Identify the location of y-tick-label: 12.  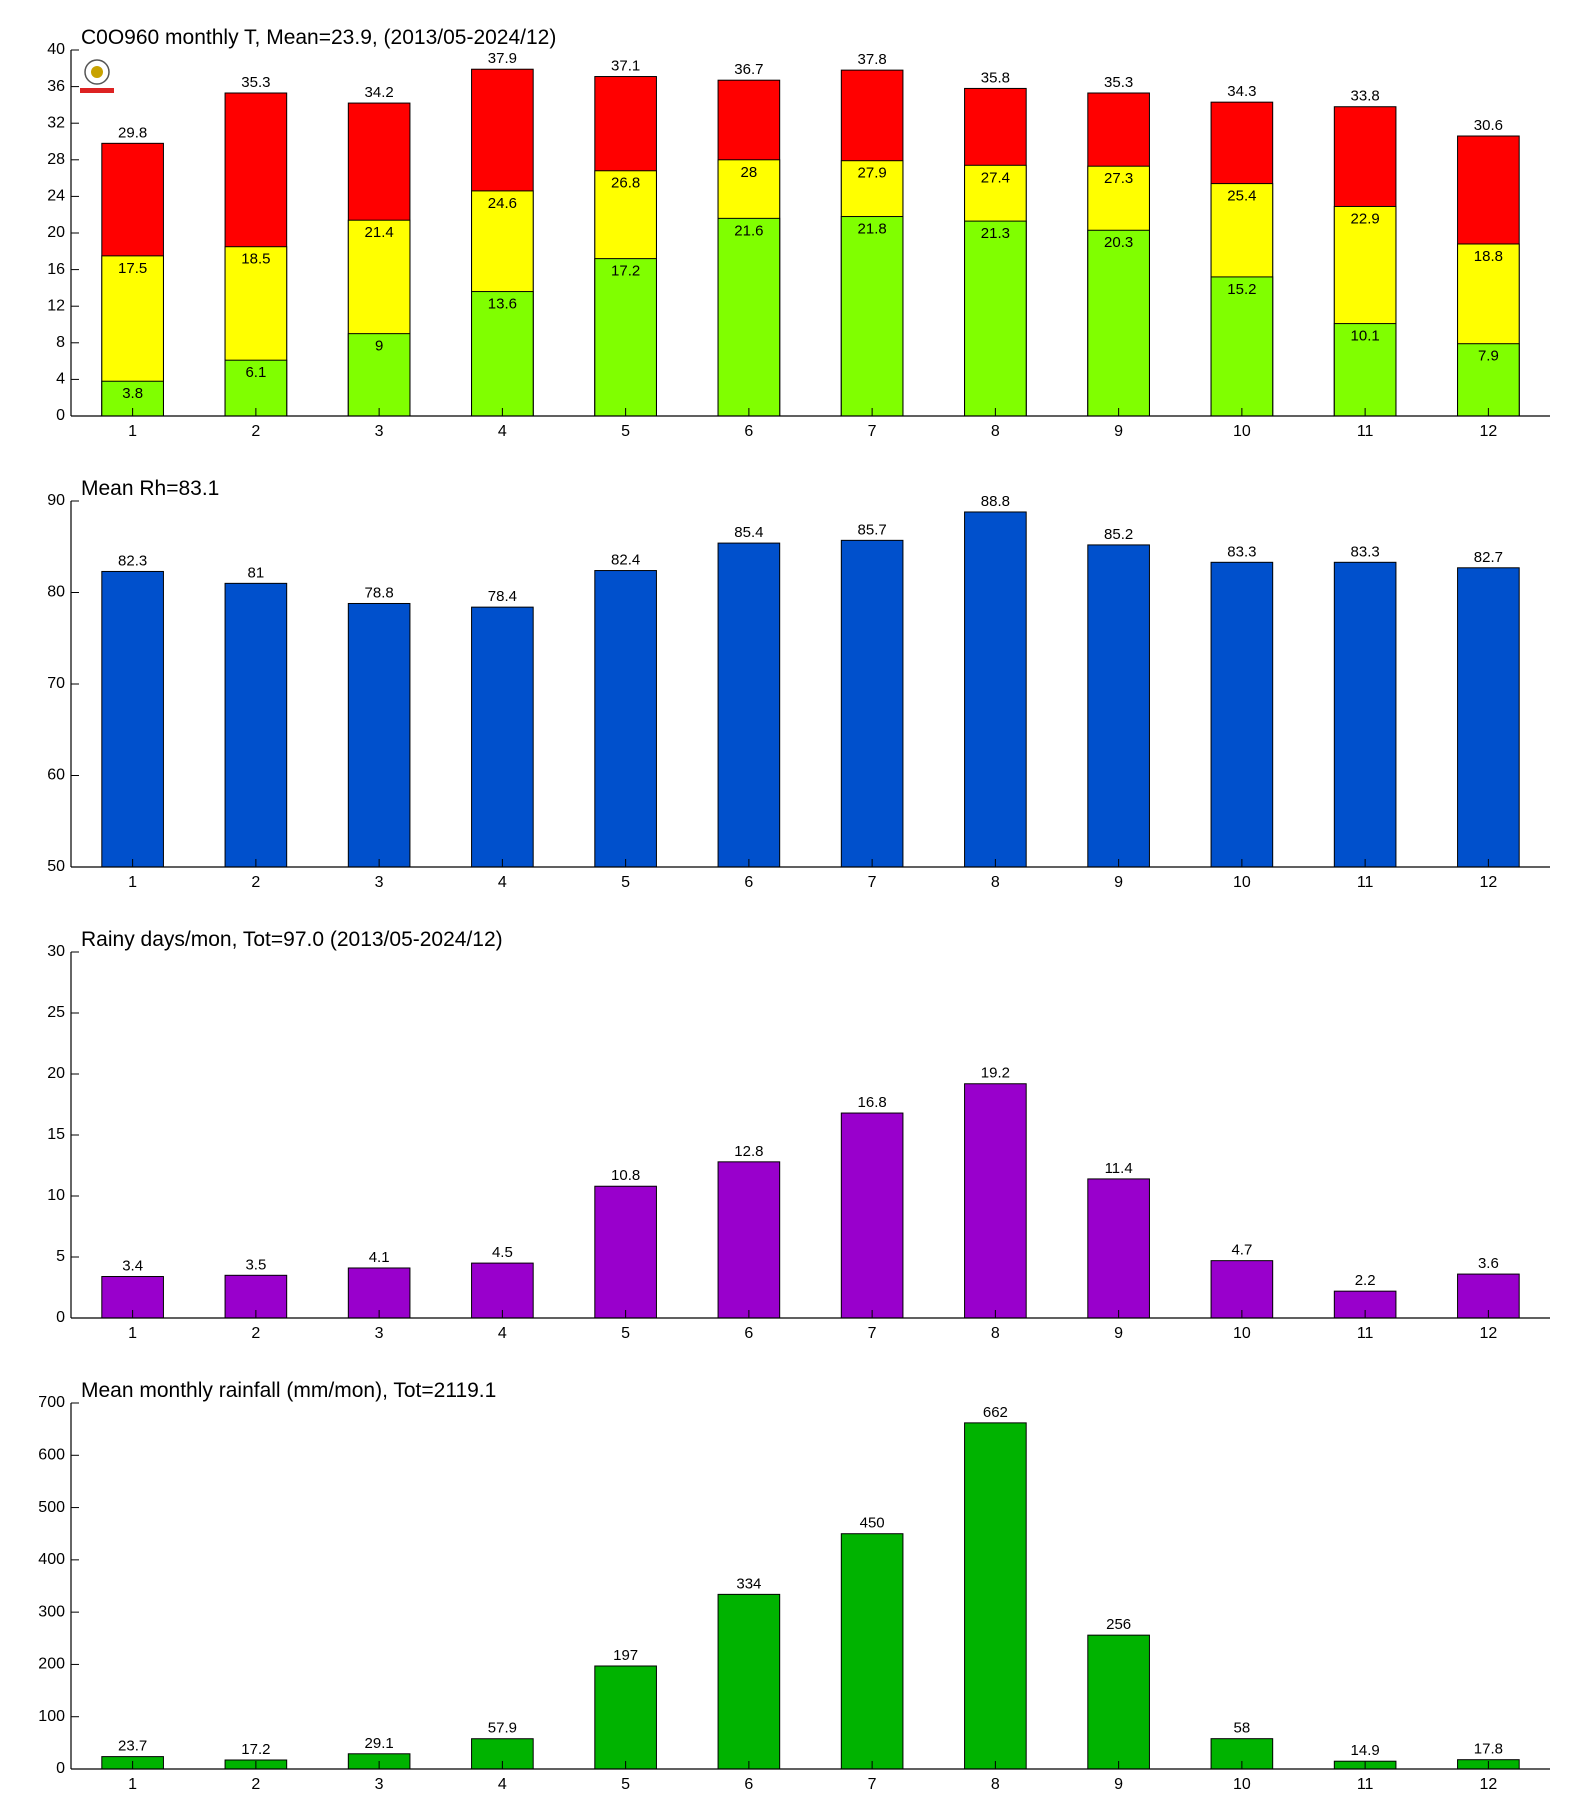
(56, 305).